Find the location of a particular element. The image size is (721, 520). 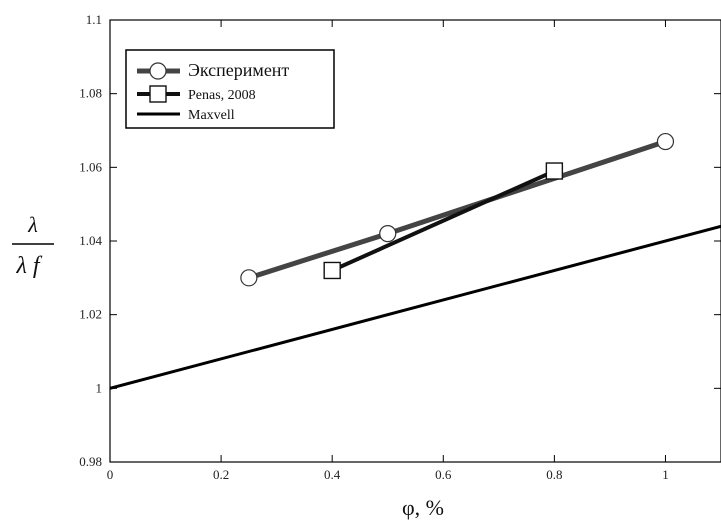

x-tick-label: 0.2 is located at coordinates (221, 474).